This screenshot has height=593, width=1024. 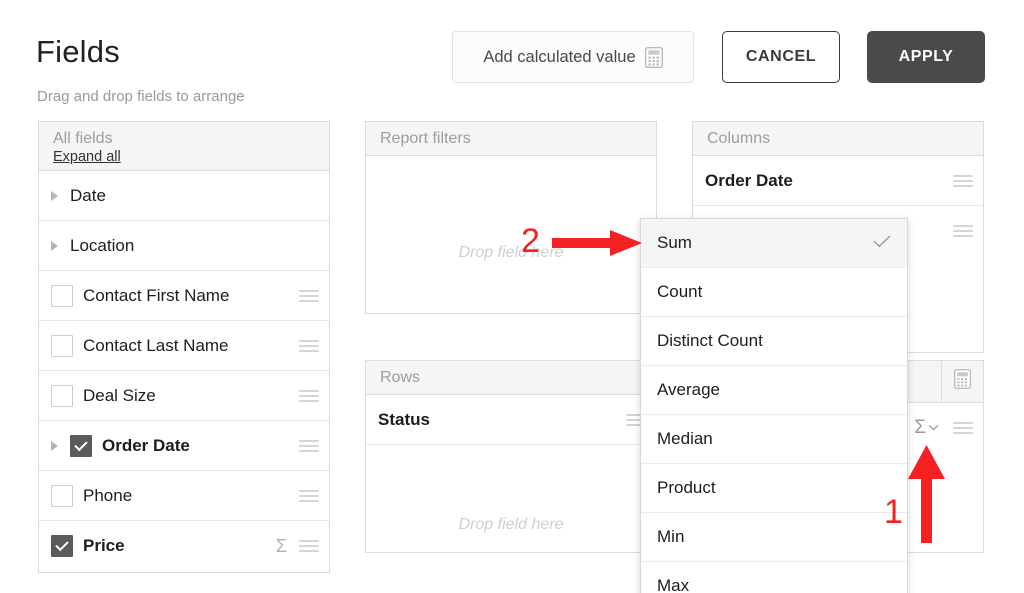 I want to click on report-filters-panel: Report filters Drop field here, so click(x=511, y=217).